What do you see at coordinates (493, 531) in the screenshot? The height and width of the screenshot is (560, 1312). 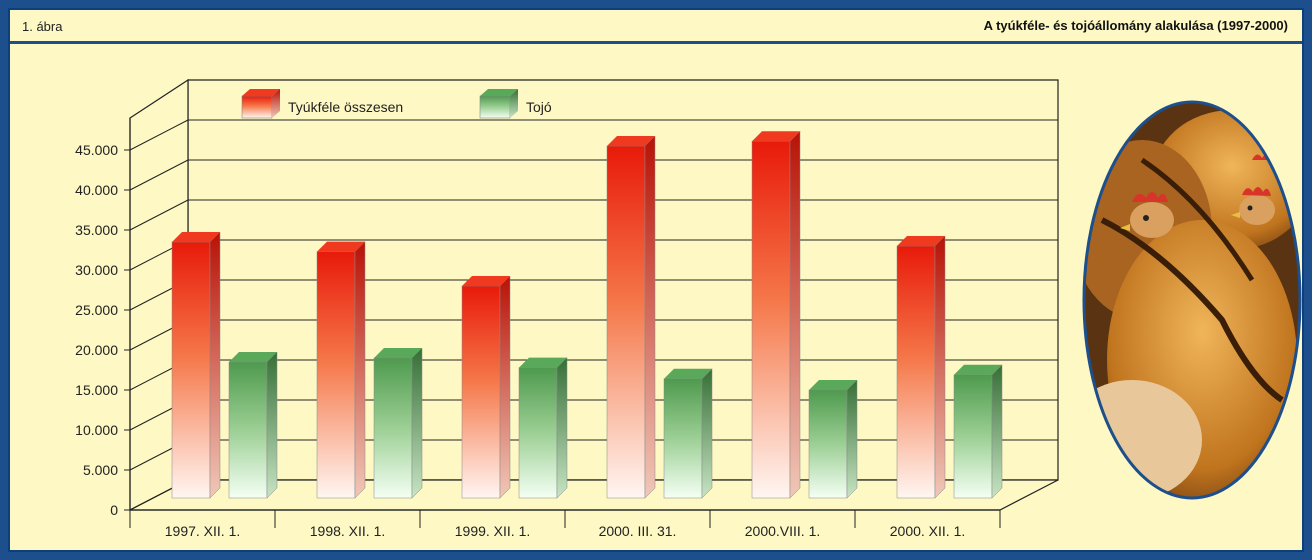 I see `x-tick-label: 1999. XII. 1.` at bounding box center [493, 531].